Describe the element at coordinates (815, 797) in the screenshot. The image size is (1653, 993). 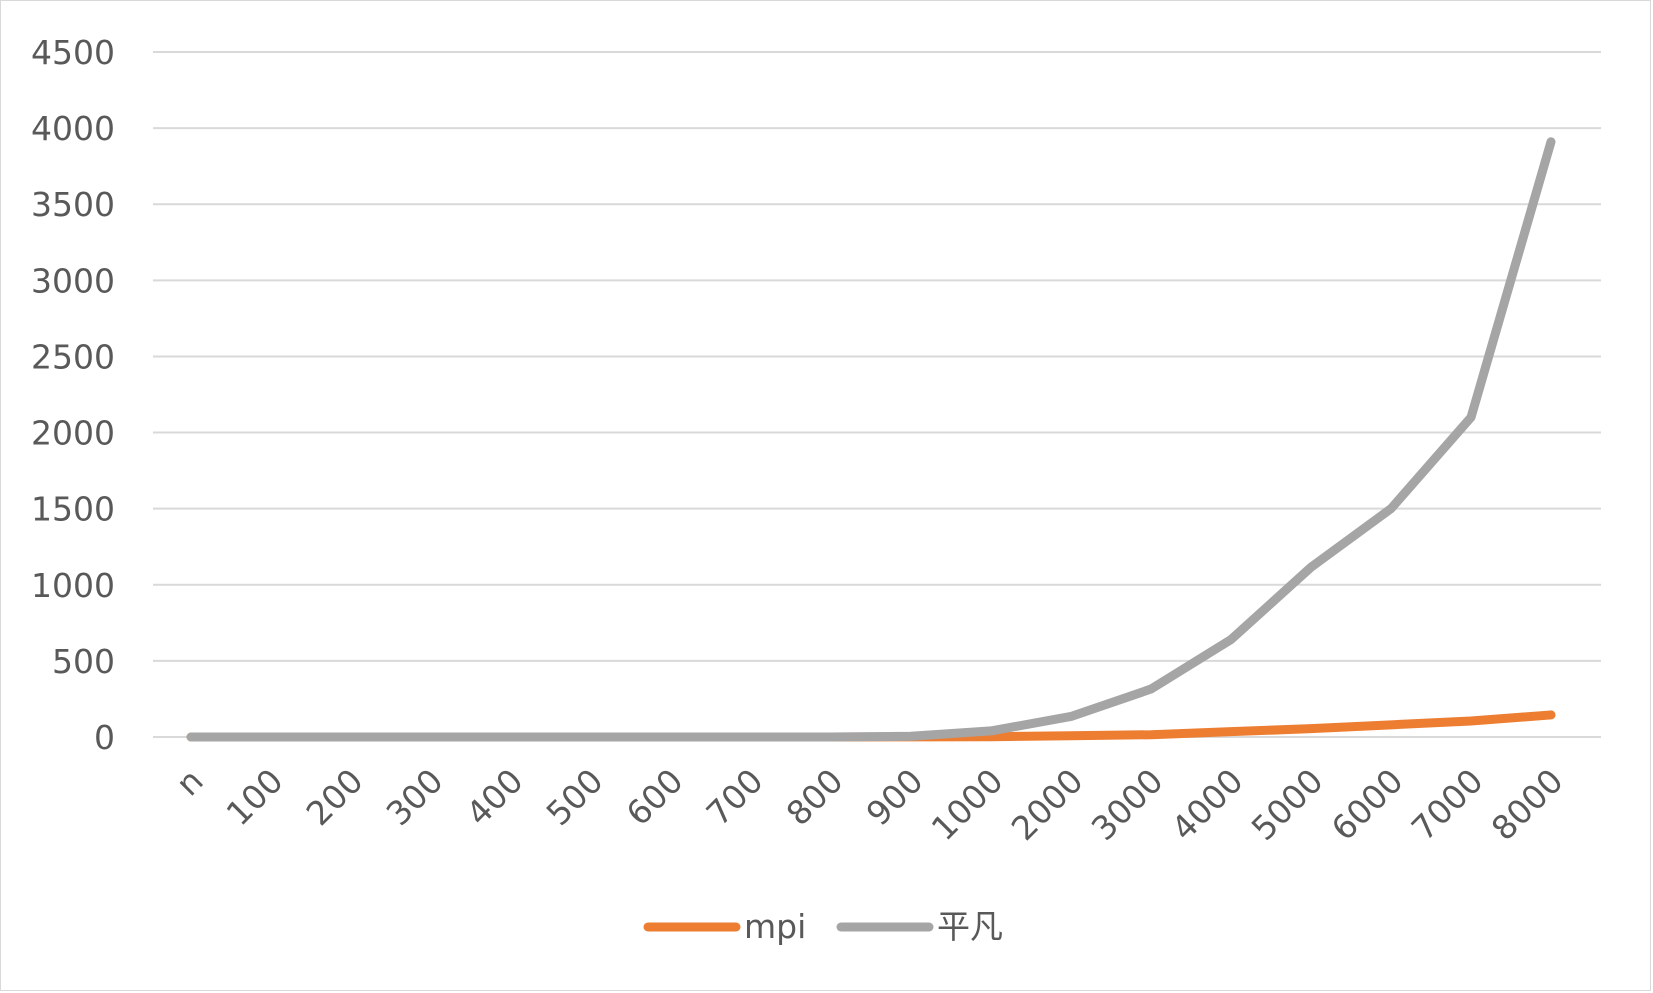
I see `x-tick-label: 800` at that location.